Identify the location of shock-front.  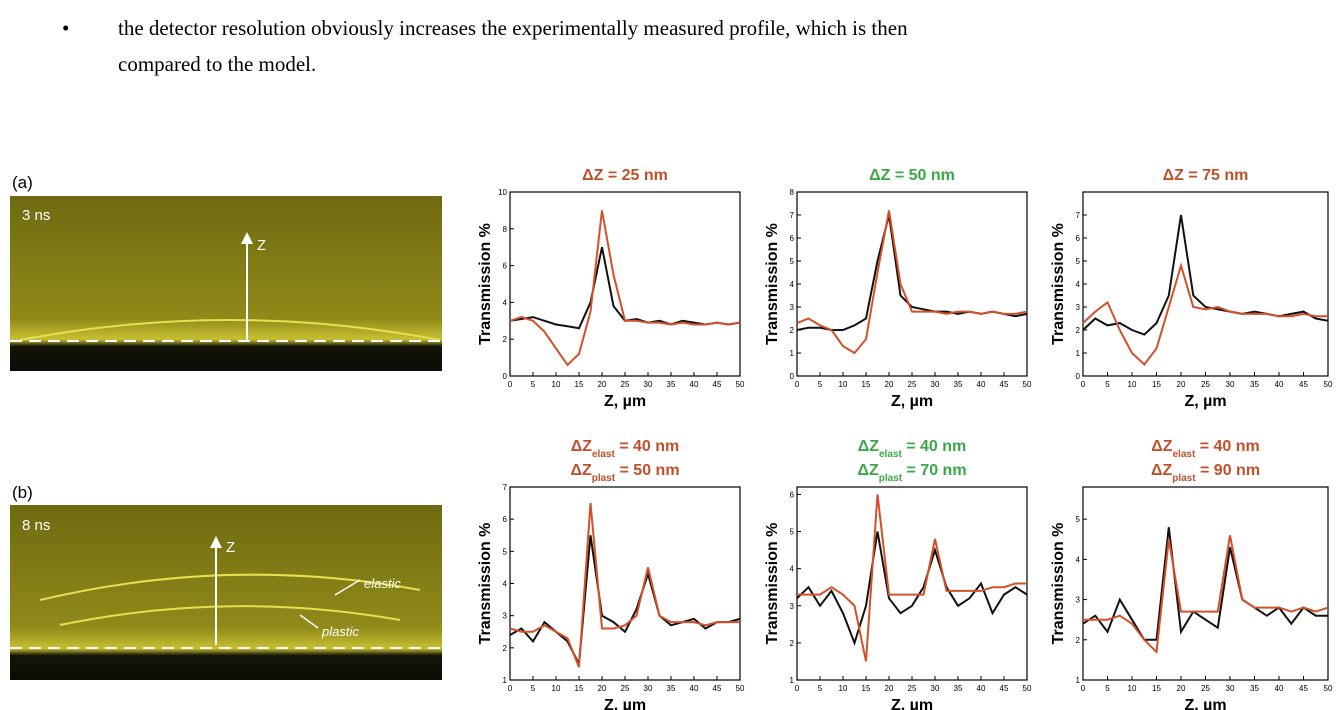
(230, 330).